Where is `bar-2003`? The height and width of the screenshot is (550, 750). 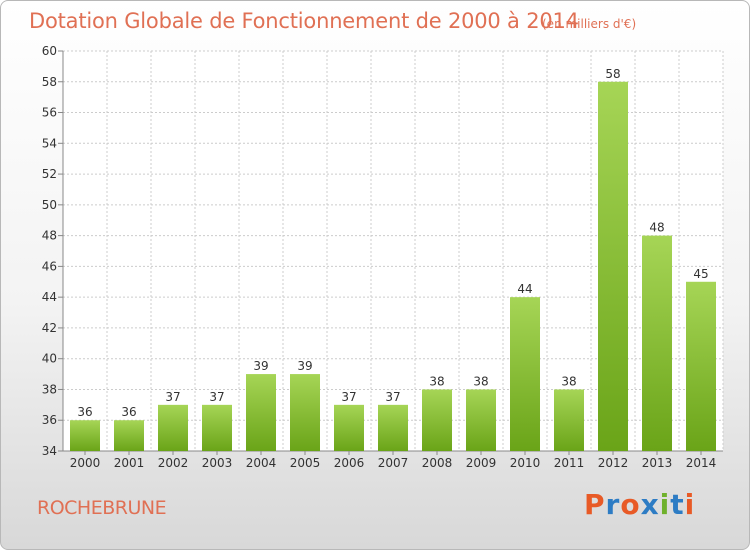 bar-2003 is located at coordinates (217, 427).